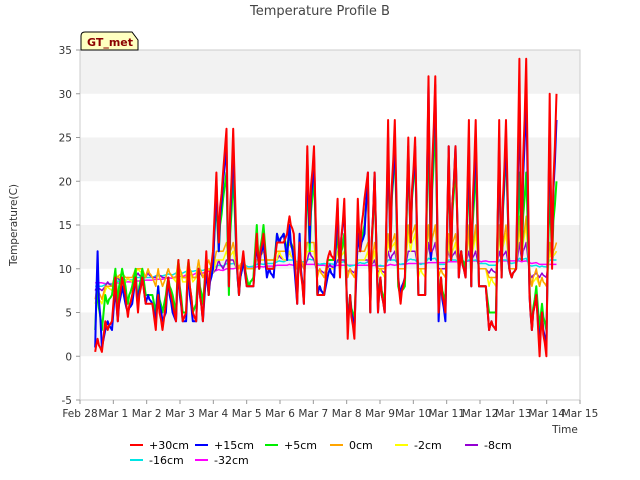 This screenshot has height=480, width=640. What do you see at coordinates (231, 460) in the screenshot?
I see `legend-label: -32cm` at bounding box center [231, 460].